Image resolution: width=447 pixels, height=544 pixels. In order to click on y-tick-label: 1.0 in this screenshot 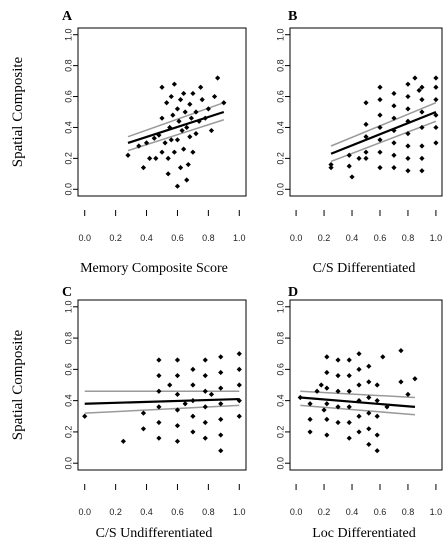, I will do `click(280, 34)`.